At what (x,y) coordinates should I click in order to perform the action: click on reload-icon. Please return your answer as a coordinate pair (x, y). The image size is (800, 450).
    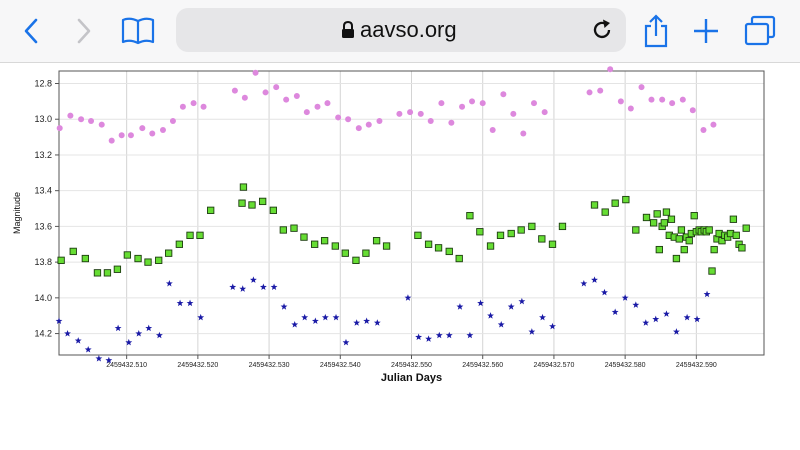
    Looking at the image, I should click on (602, 30).